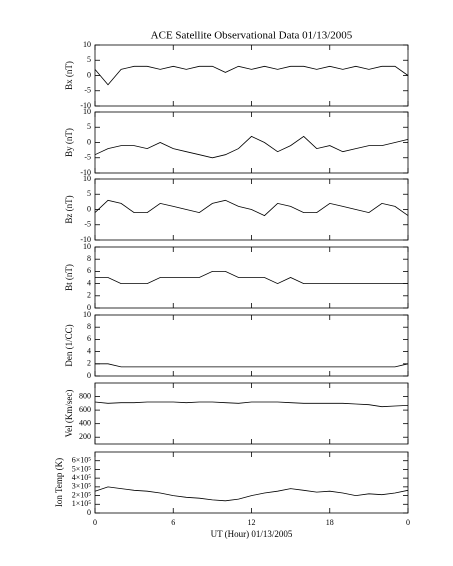  What do you see at coordinates (82, 460) in the screenshot?
I see `y-tick-label: 6×10⁵` at bounding box center [82, 460].